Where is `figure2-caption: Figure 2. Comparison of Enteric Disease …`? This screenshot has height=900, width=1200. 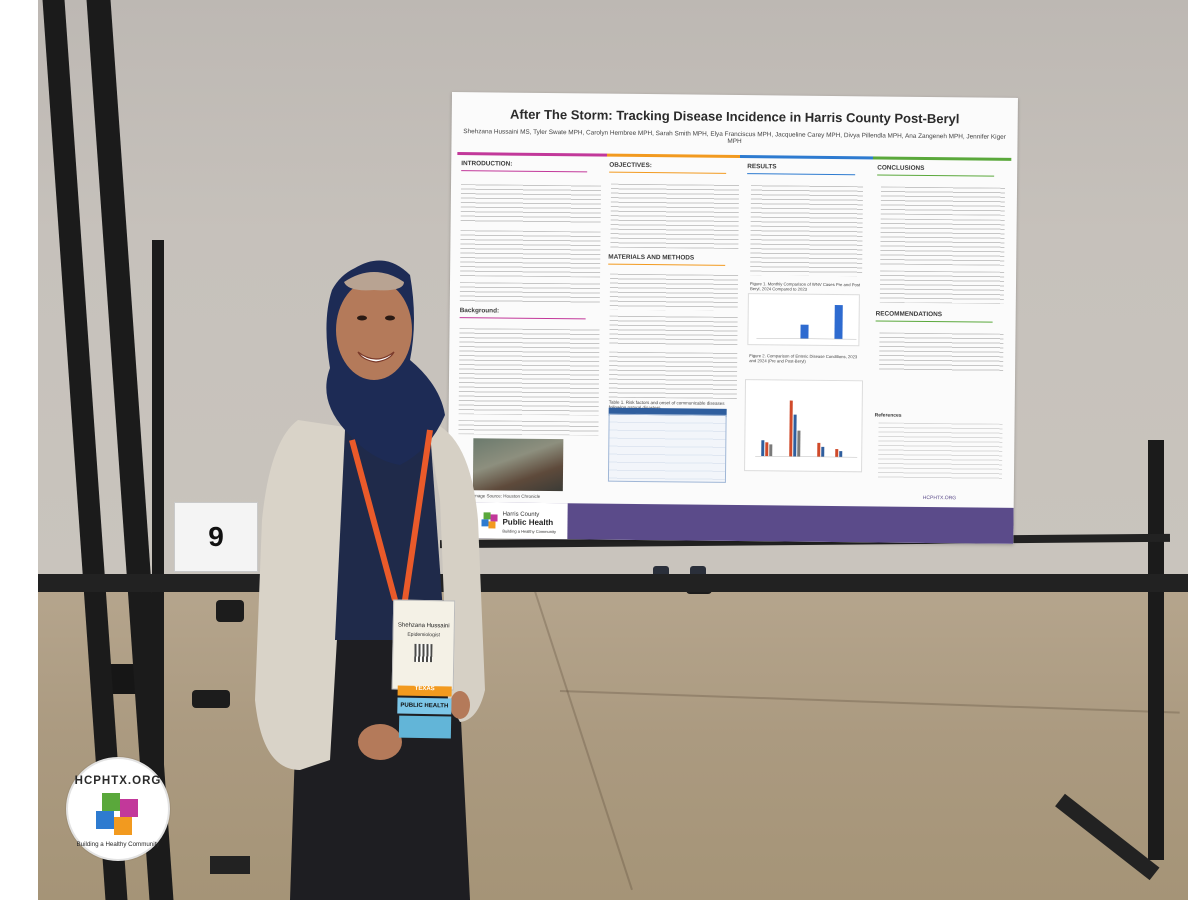 figure2-caption: Figure 2. Comparison of Enteric Disease … is located at coordinates (803, 358).